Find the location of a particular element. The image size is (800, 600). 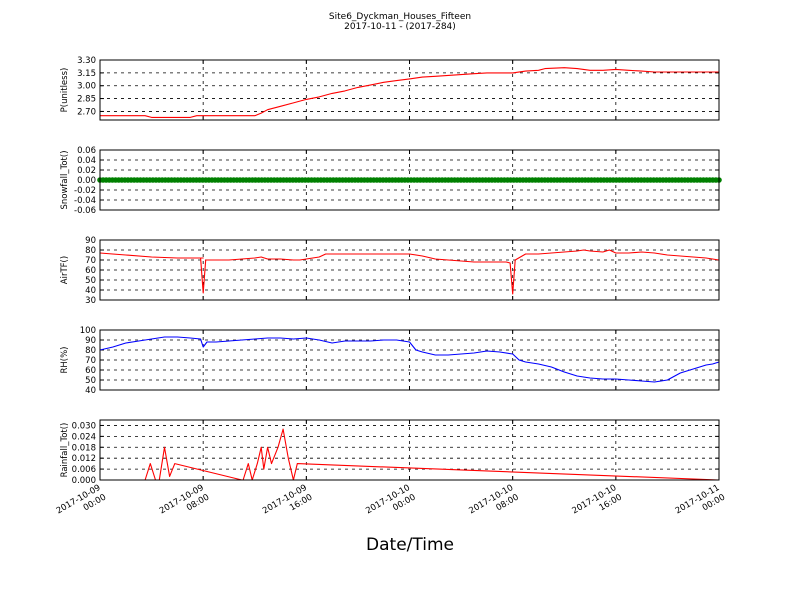

x-tick-label: 2017-10-1016:00 is located at coordinates (597, 504).